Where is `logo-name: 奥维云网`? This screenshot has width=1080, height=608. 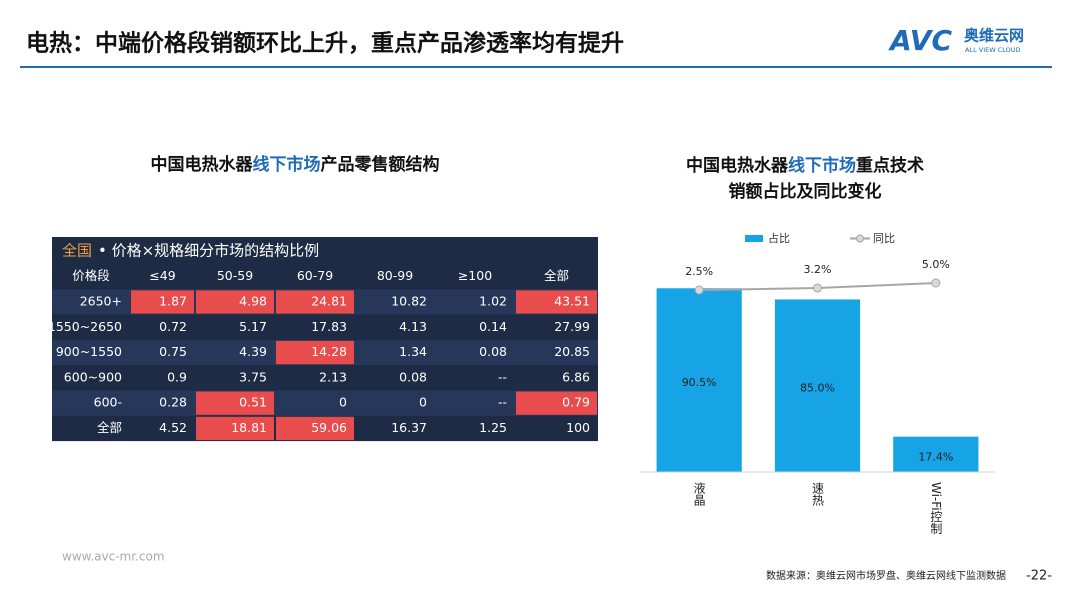 logo-name: 奥维云网 is located at coordinates (994, 36).